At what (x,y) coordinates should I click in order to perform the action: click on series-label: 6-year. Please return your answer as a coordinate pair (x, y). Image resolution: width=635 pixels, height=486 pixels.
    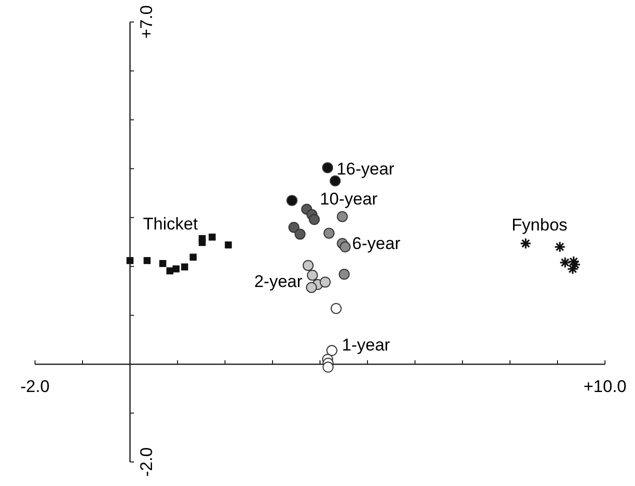
    Looking at the image, I should click on (376, 243).